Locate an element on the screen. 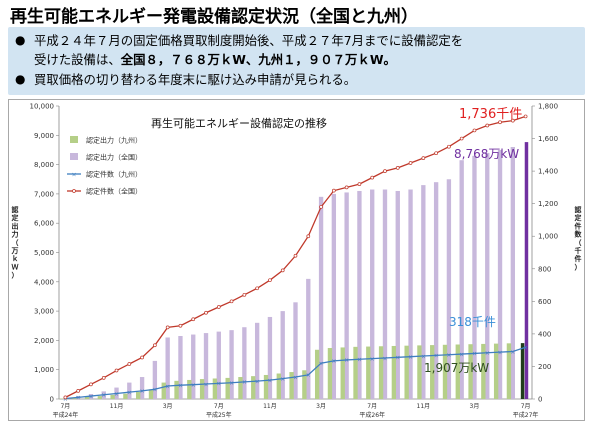 This screenshot has height=425, width=595. y-left-tick-label: 9,000 is located at coordinates (44, 136).